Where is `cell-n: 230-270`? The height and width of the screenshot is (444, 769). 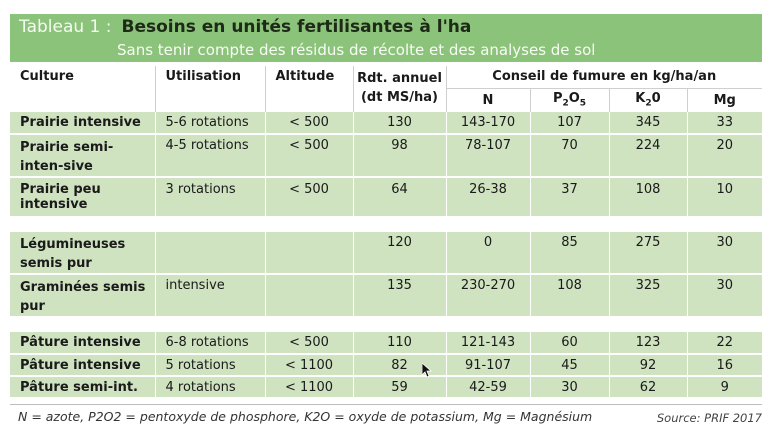 cell-n: 230-270 is located at coordinates (488, 296).